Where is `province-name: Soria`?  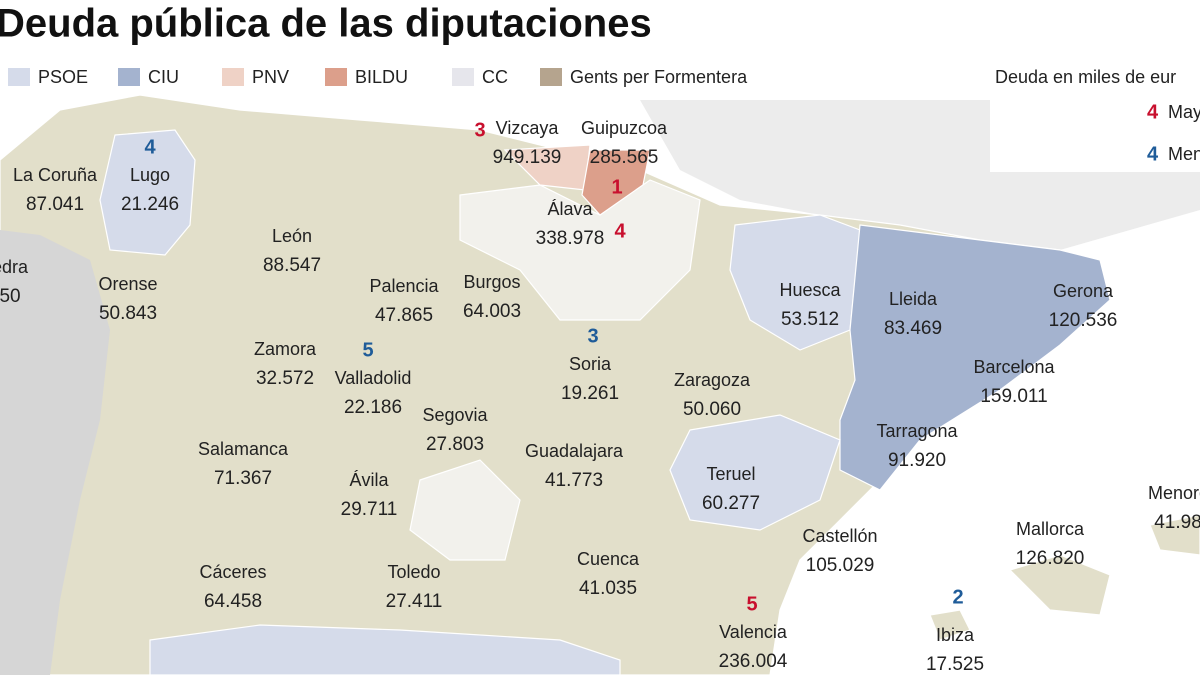
province-name: Soria is located at coordinates (590, 364).